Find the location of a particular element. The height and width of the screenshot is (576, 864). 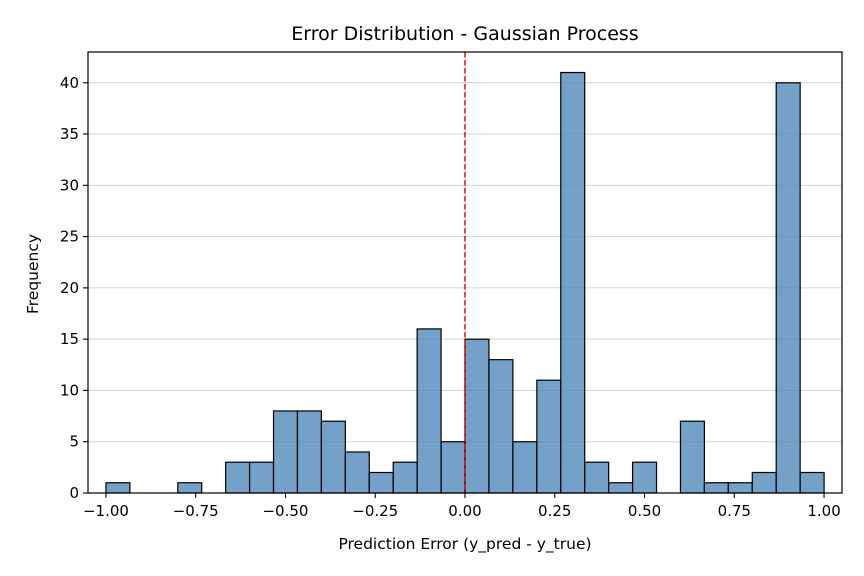

x-tick-label-3: −0.25 is located at coordinates (375, 511).